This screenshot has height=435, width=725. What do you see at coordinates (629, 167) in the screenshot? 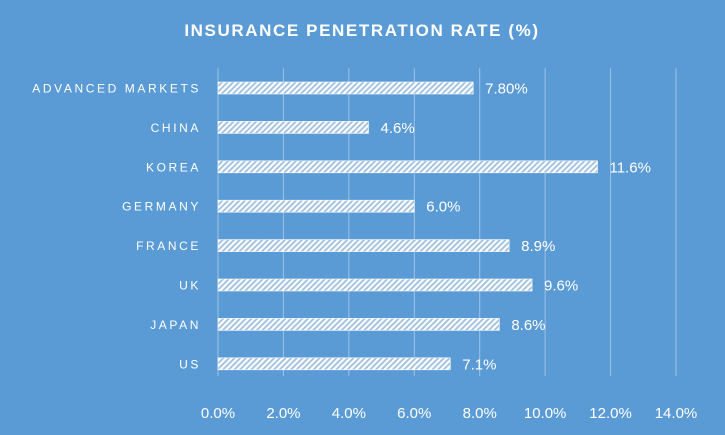
I see `data-label: 11.6%` at bounding box center [629, 167].